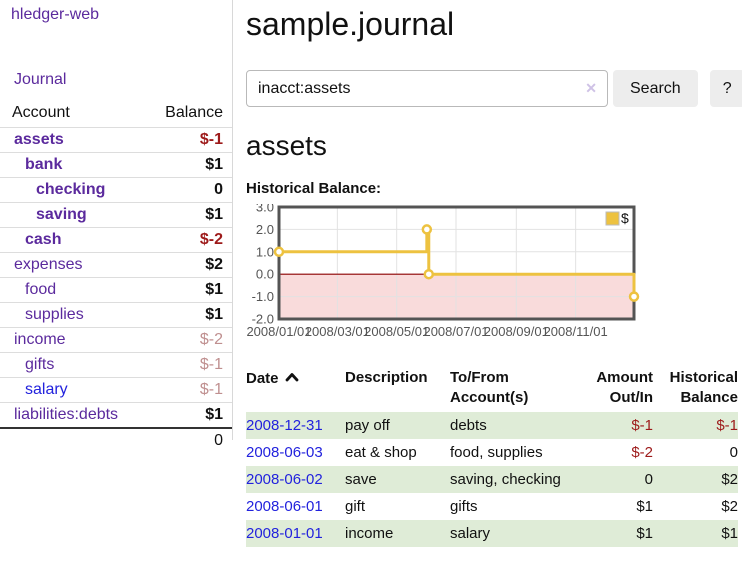 This screenshot has width=742, height=582. What do you see at coordinates (381, 452) in the screenshot?
I see `transaction-description: eat & shop` at bounding box center [381, 452].